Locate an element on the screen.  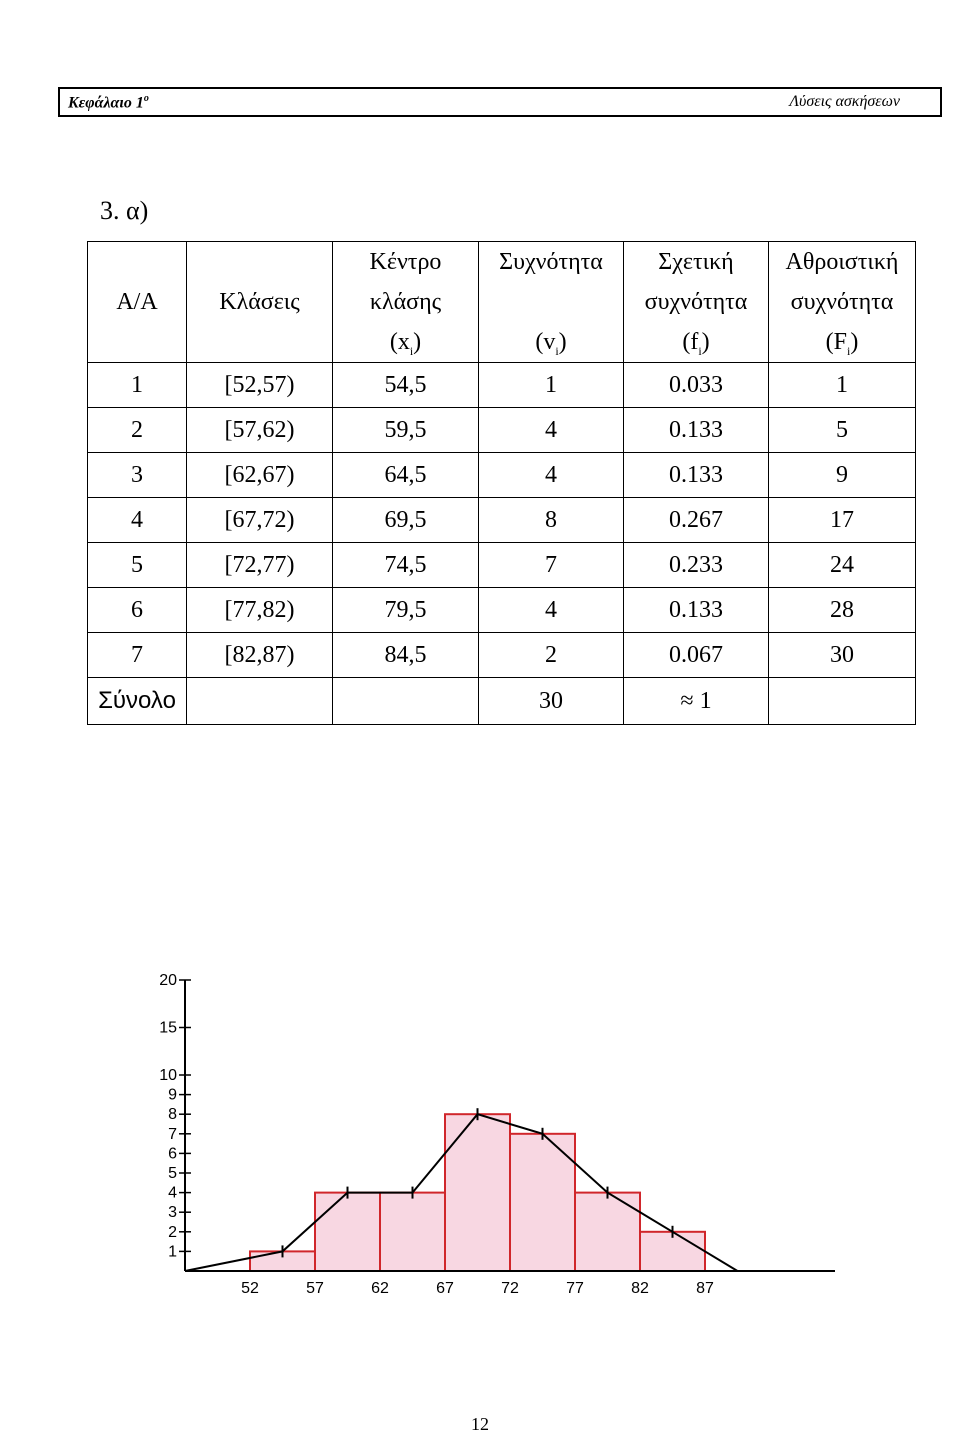
y-tick-label: 2 is located at coordinates (172, 1232).